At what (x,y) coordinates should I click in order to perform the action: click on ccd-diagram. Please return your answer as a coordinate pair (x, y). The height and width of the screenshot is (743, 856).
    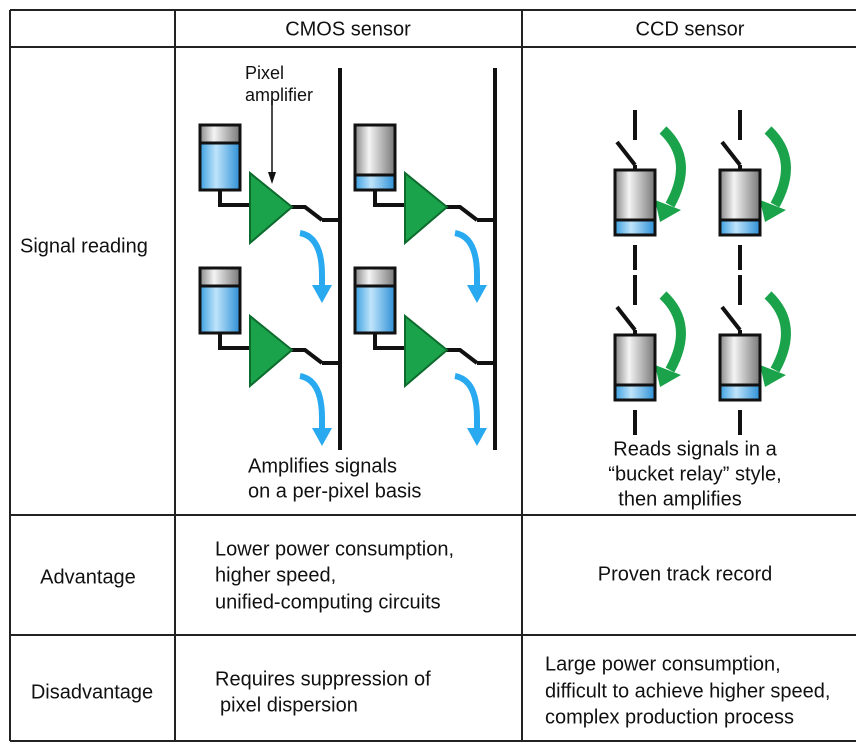
    Looking at the image, I should click on (700, 272).